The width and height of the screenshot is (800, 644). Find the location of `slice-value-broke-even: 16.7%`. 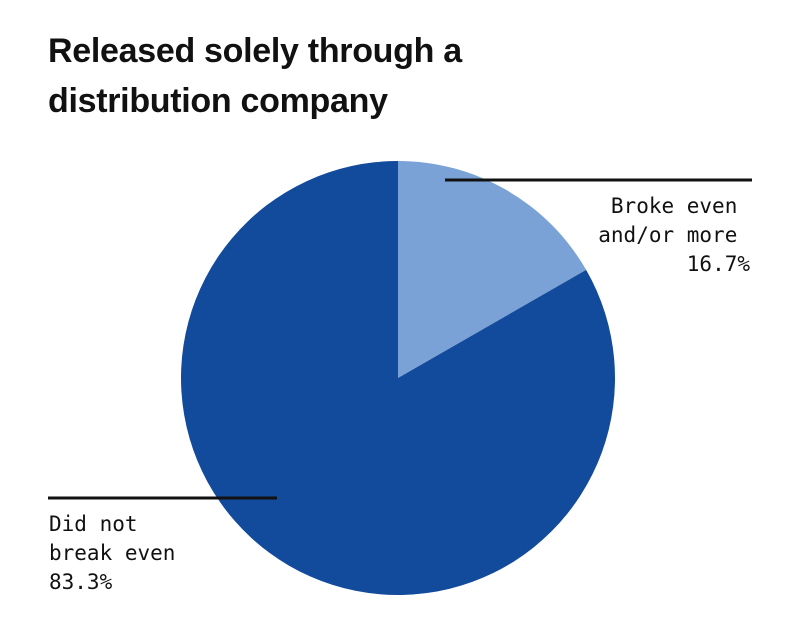

slice-value-broke-even: 16.7% is located at coordinates (719, 264).